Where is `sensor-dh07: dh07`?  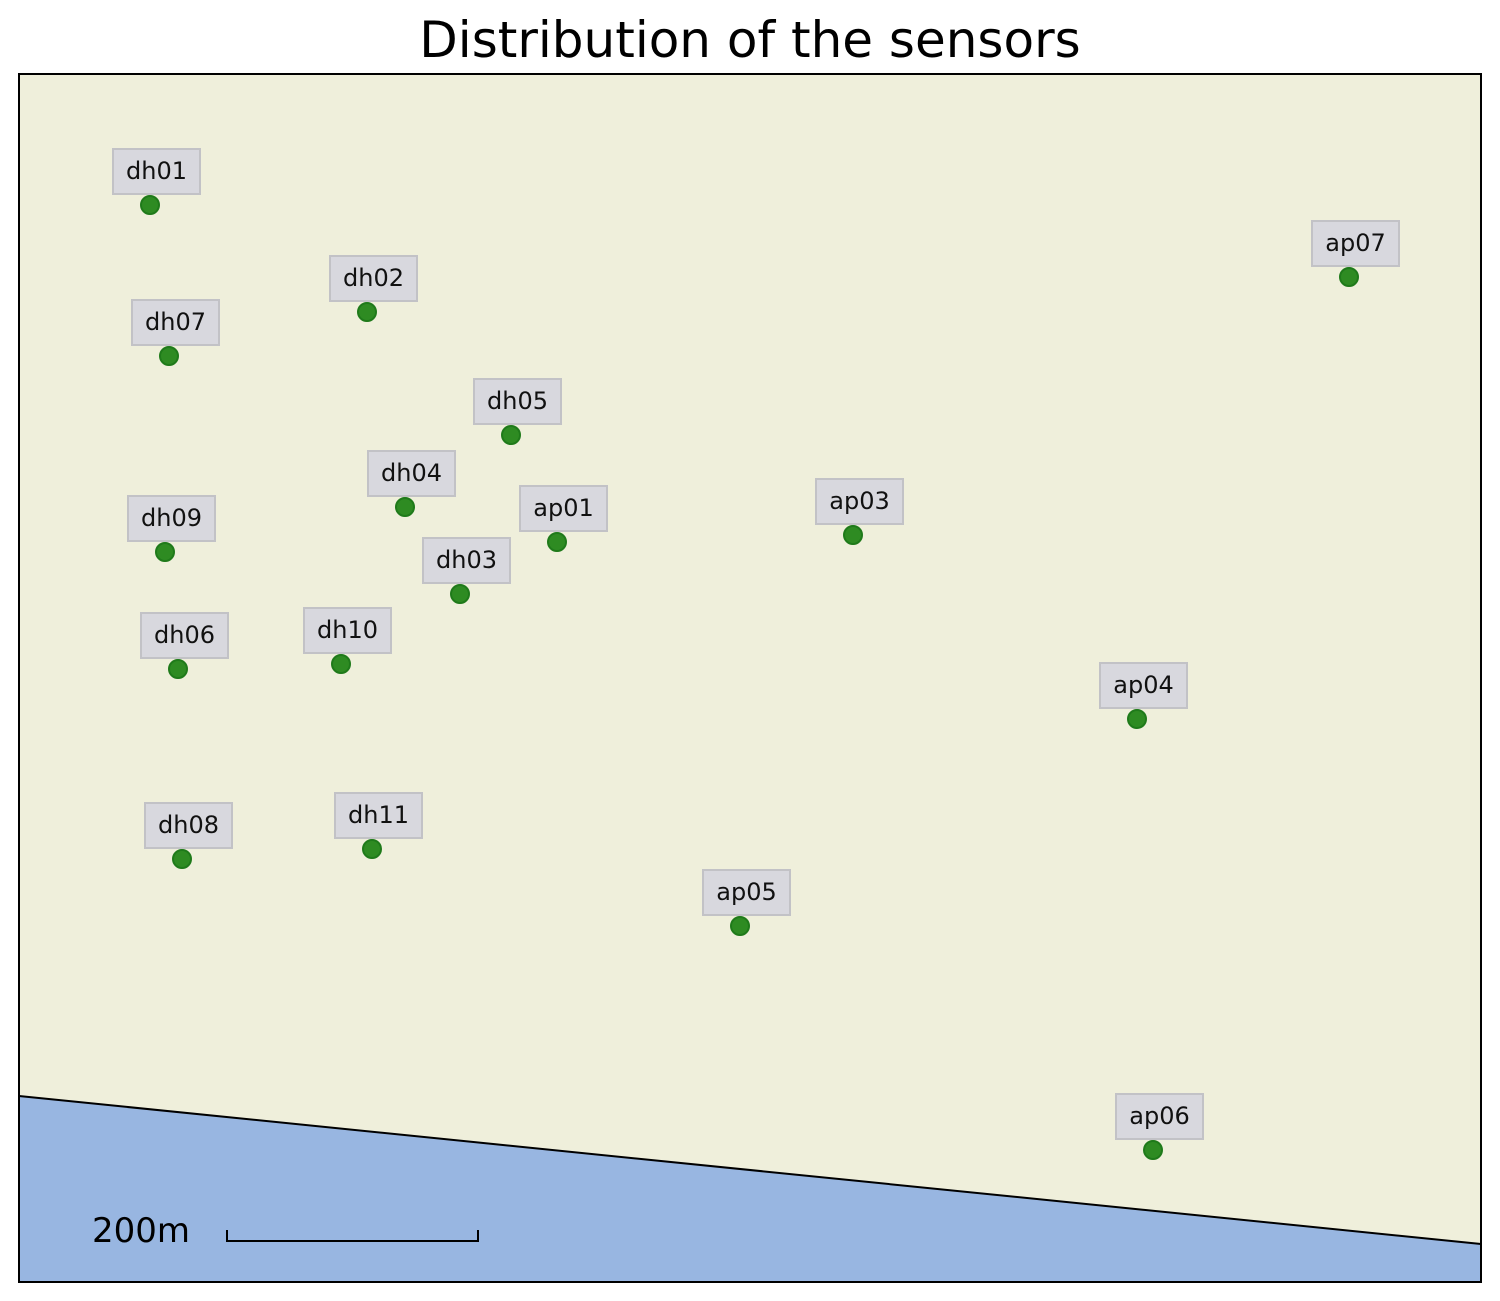
sensor-dh07: dh07 is located at coordinates (175, 332).